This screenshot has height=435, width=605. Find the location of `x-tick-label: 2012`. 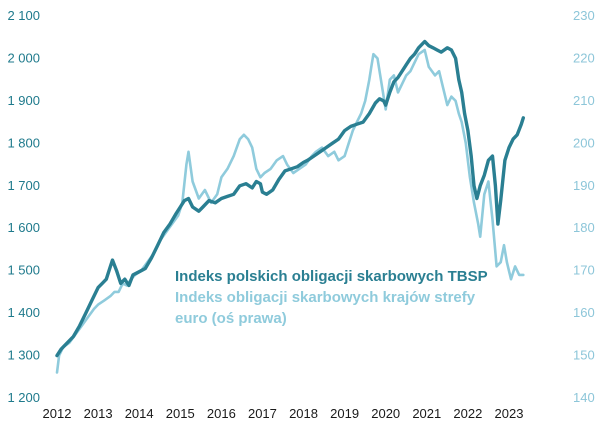

x-tick-label: 2012 is located at coordinates (57, 413).